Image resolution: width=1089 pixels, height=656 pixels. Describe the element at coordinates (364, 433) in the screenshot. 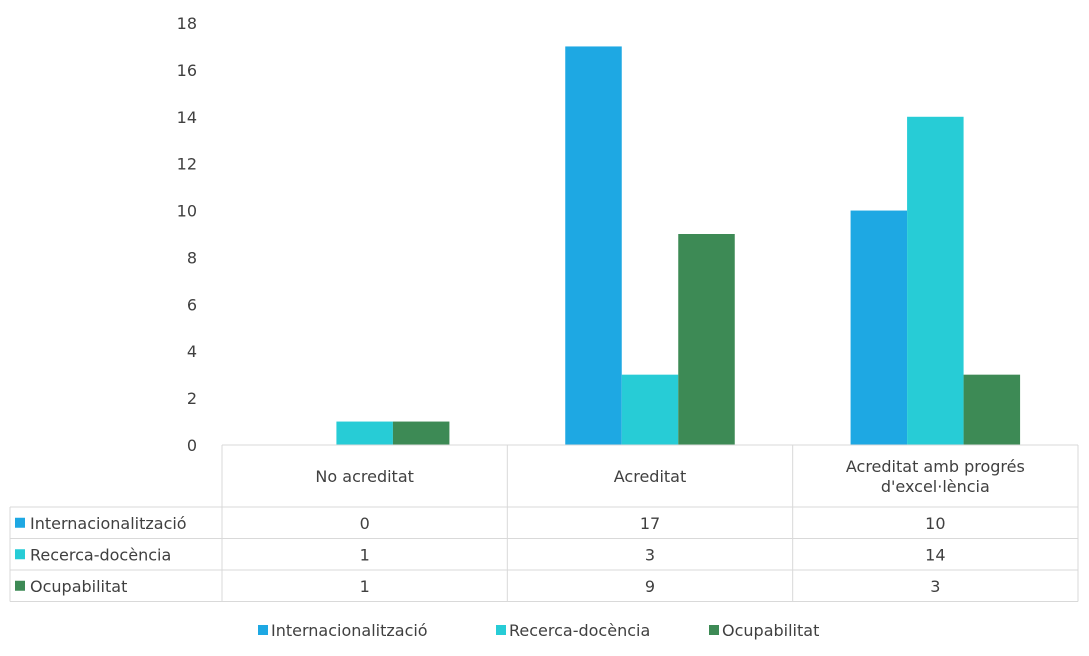

I see `bar-recerca-docencia-no-acreditat` at that location.